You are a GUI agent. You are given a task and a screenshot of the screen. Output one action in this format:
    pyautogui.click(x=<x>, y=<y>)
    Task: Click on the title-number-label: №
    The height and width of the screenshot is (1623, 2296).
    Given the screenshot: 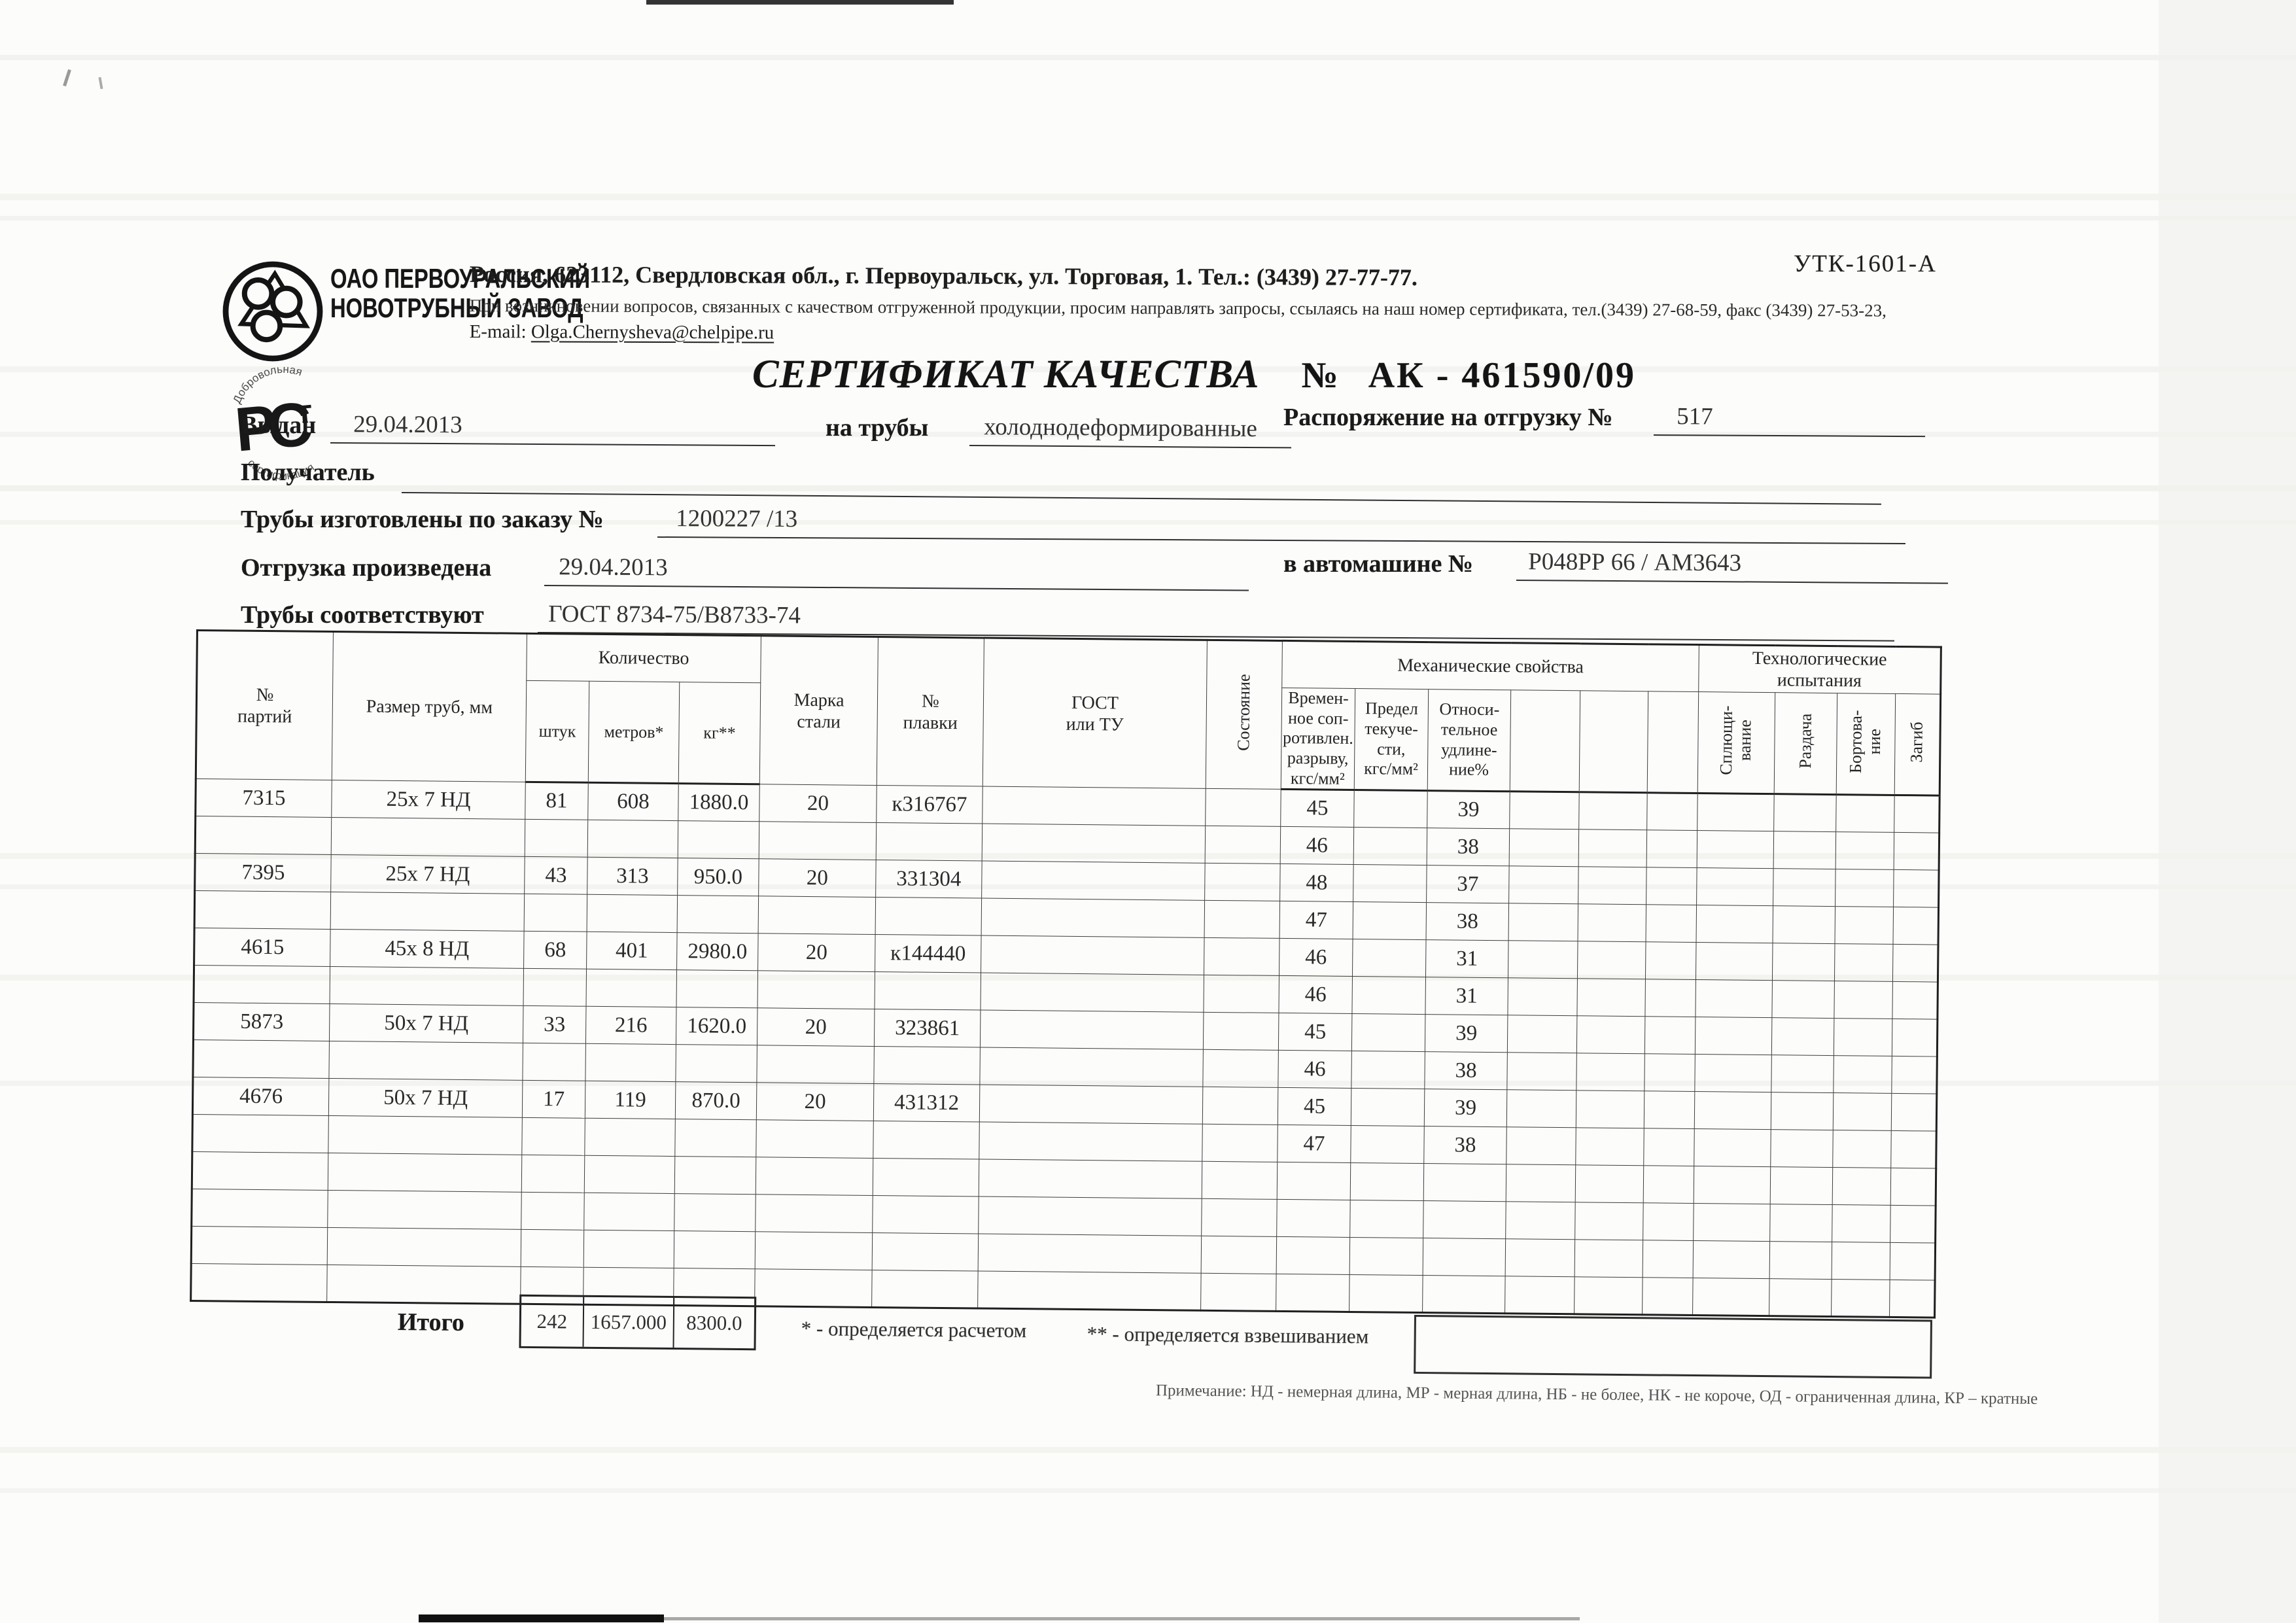 What is the action you would take?
    pyautogui.click(x=1320, y=376)
    